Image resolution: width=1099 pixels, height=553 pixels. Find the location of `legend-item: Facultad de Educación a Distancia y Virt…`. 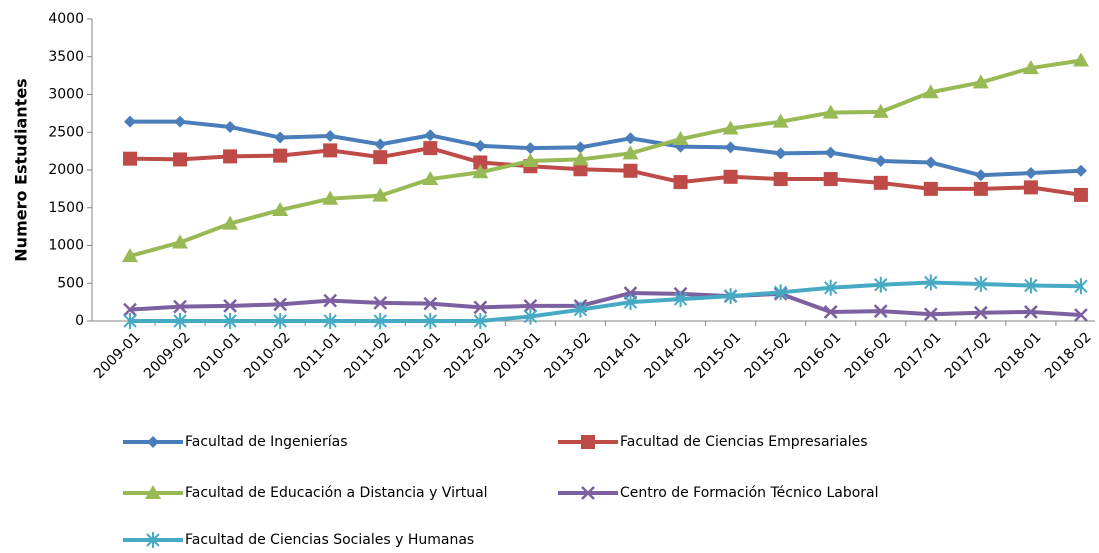

legend-item: Facultad de Educación a Distancia y Virt… is located at coordinates (305, 493).